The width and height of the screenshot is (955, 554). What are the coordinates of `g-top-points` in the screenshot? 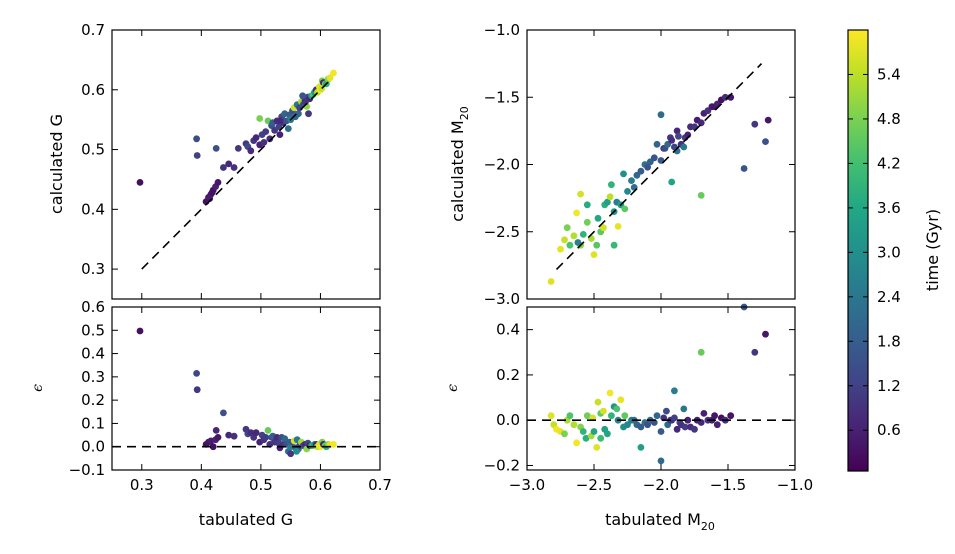 It's located at (236, 137).